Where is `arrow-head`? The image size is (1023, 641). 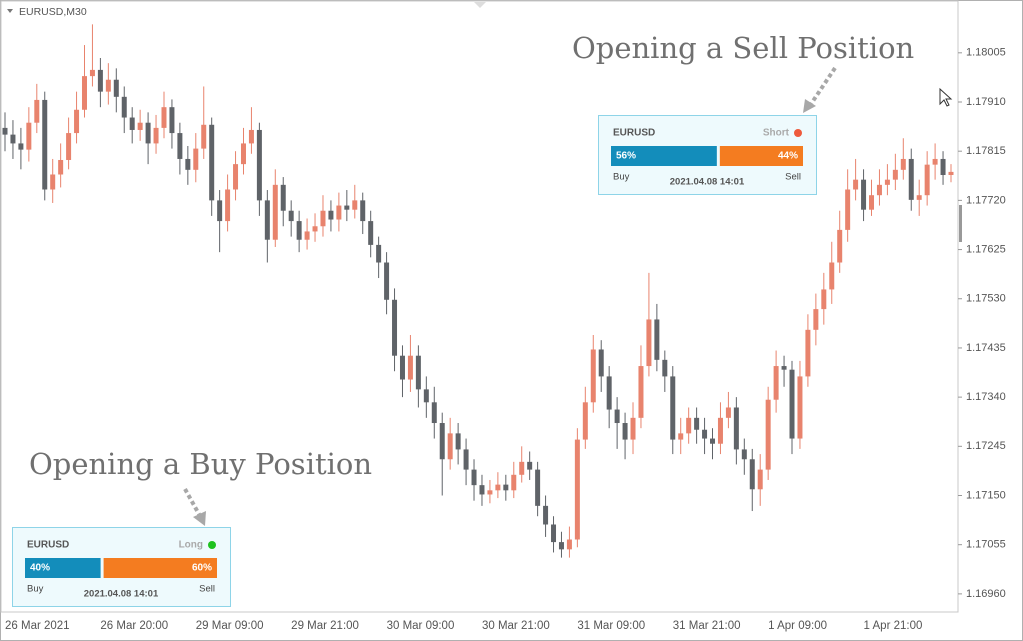
arrow-head is located at coordinates (199, 518).